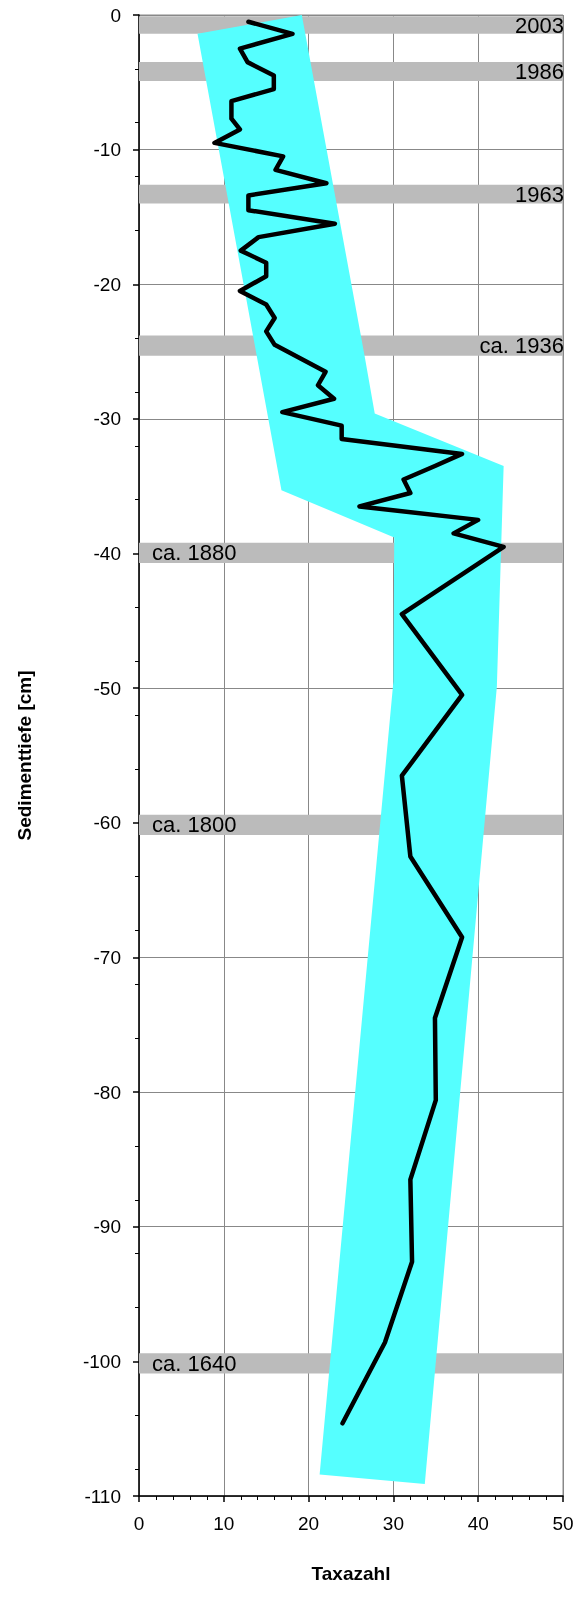  What do you see at coordinates (107, 688) in the screenshot?
I see `y-tick-label: -50` at bounding box center [107, 688].